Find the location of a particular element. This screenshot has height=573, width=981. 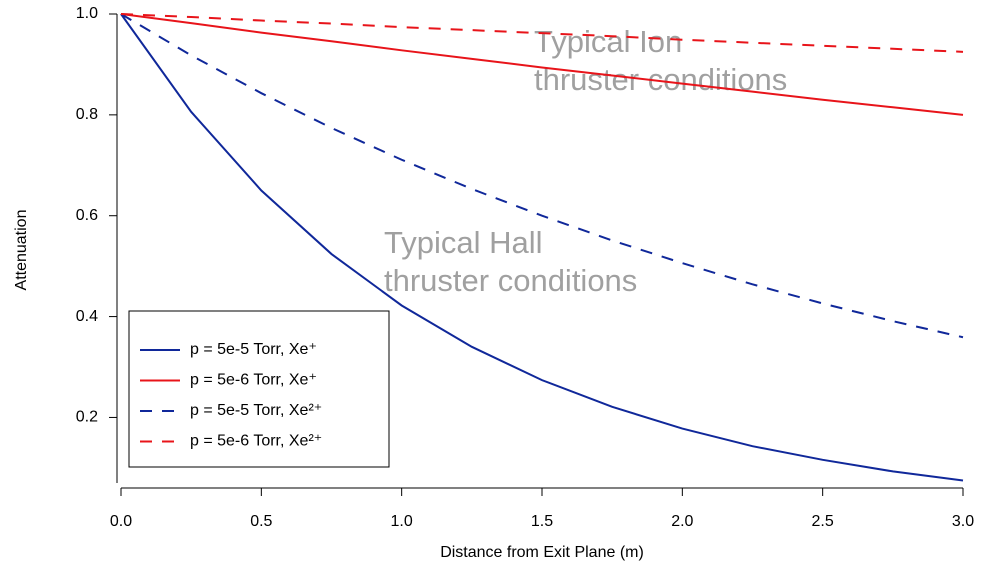

y-tick-label: 1.0 is located at coordinates (87, 13).